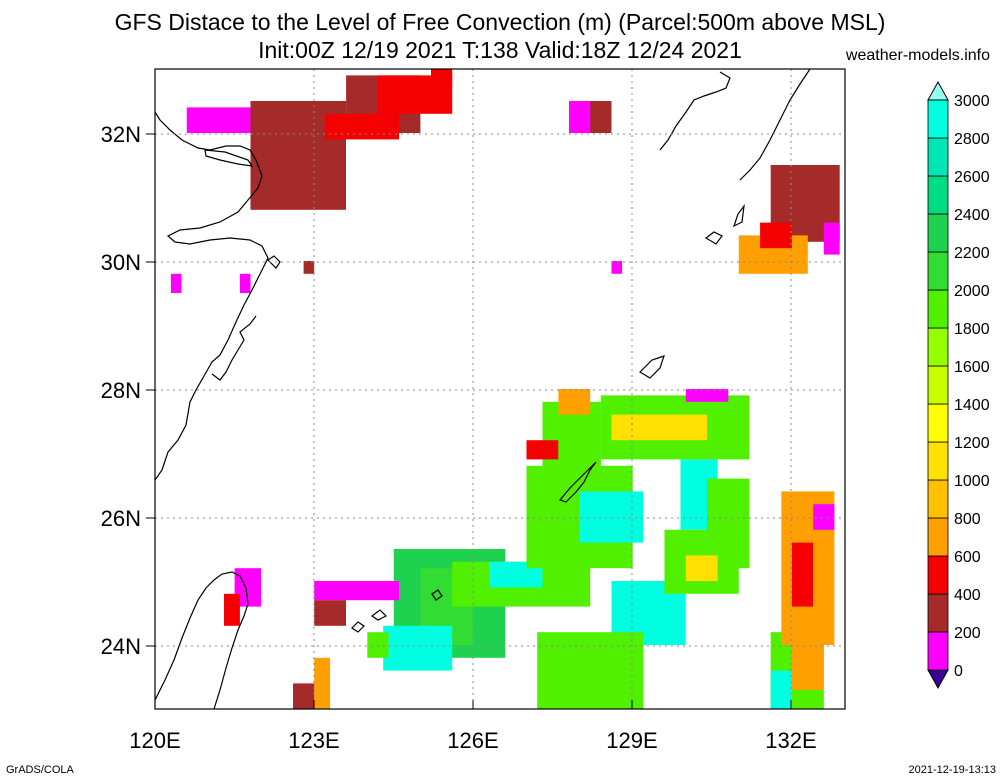 The image size is (1000, 779). What do you see at coordinates (379, 615) in the screenshot?
I see `ishigaki-island` at bounding box center [379, 615].